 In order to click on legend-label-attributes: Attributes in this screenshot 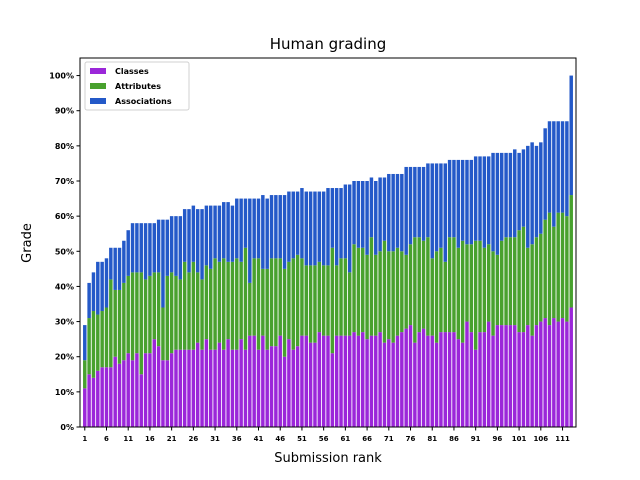, I will do `click(138, 86)`.